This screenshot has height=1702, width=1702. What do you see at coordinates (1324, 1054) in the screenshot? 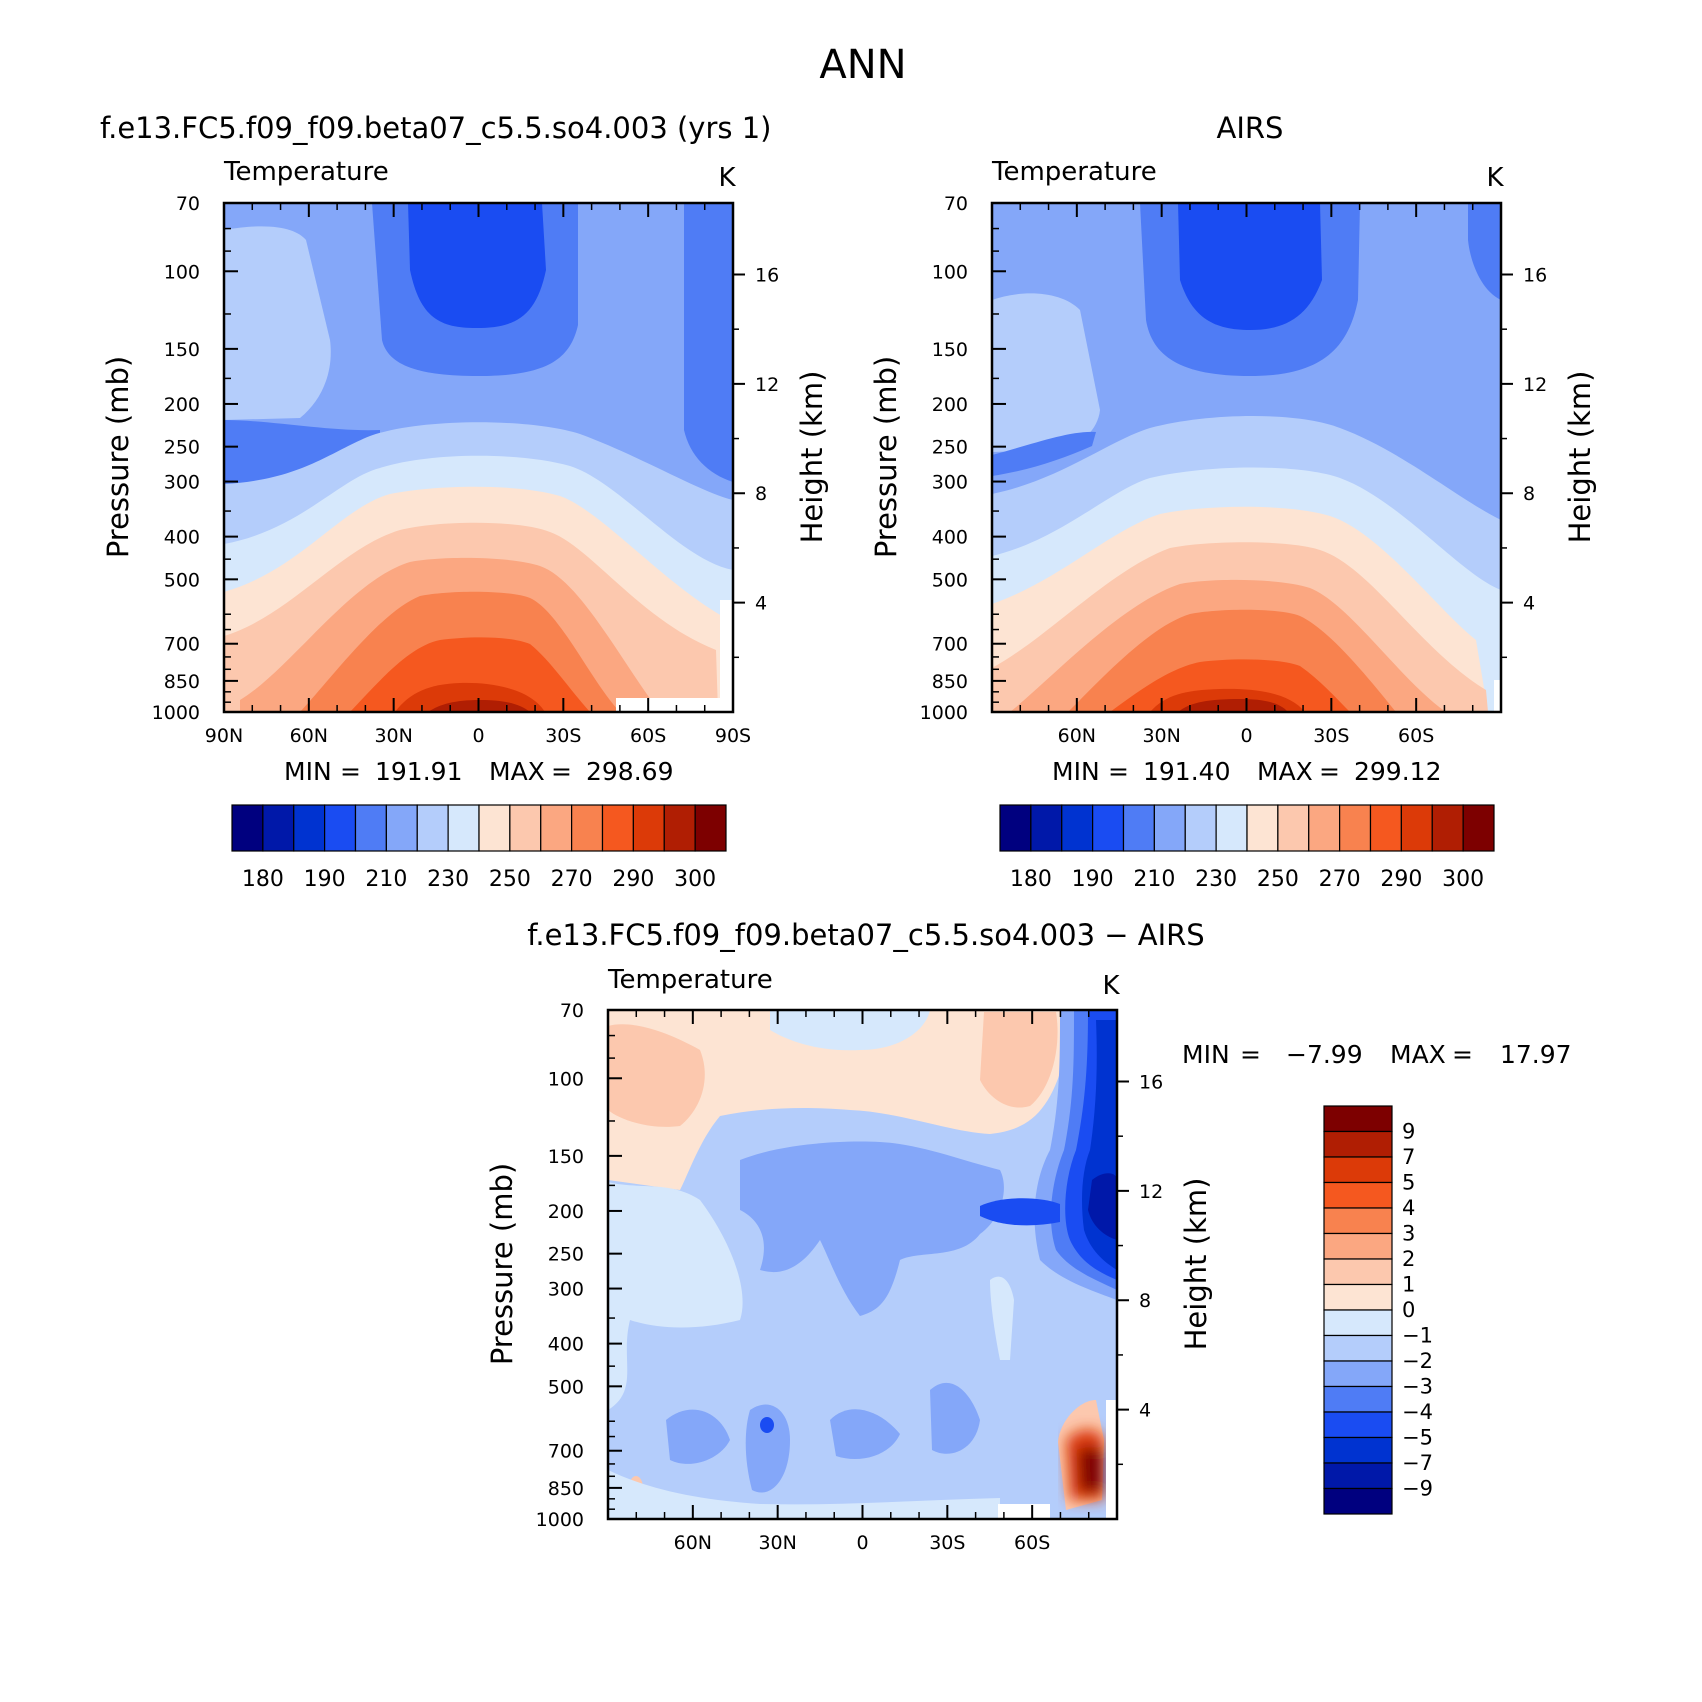
I see `diff-min-value: −7.99` at bounding box center [1324, 1054].